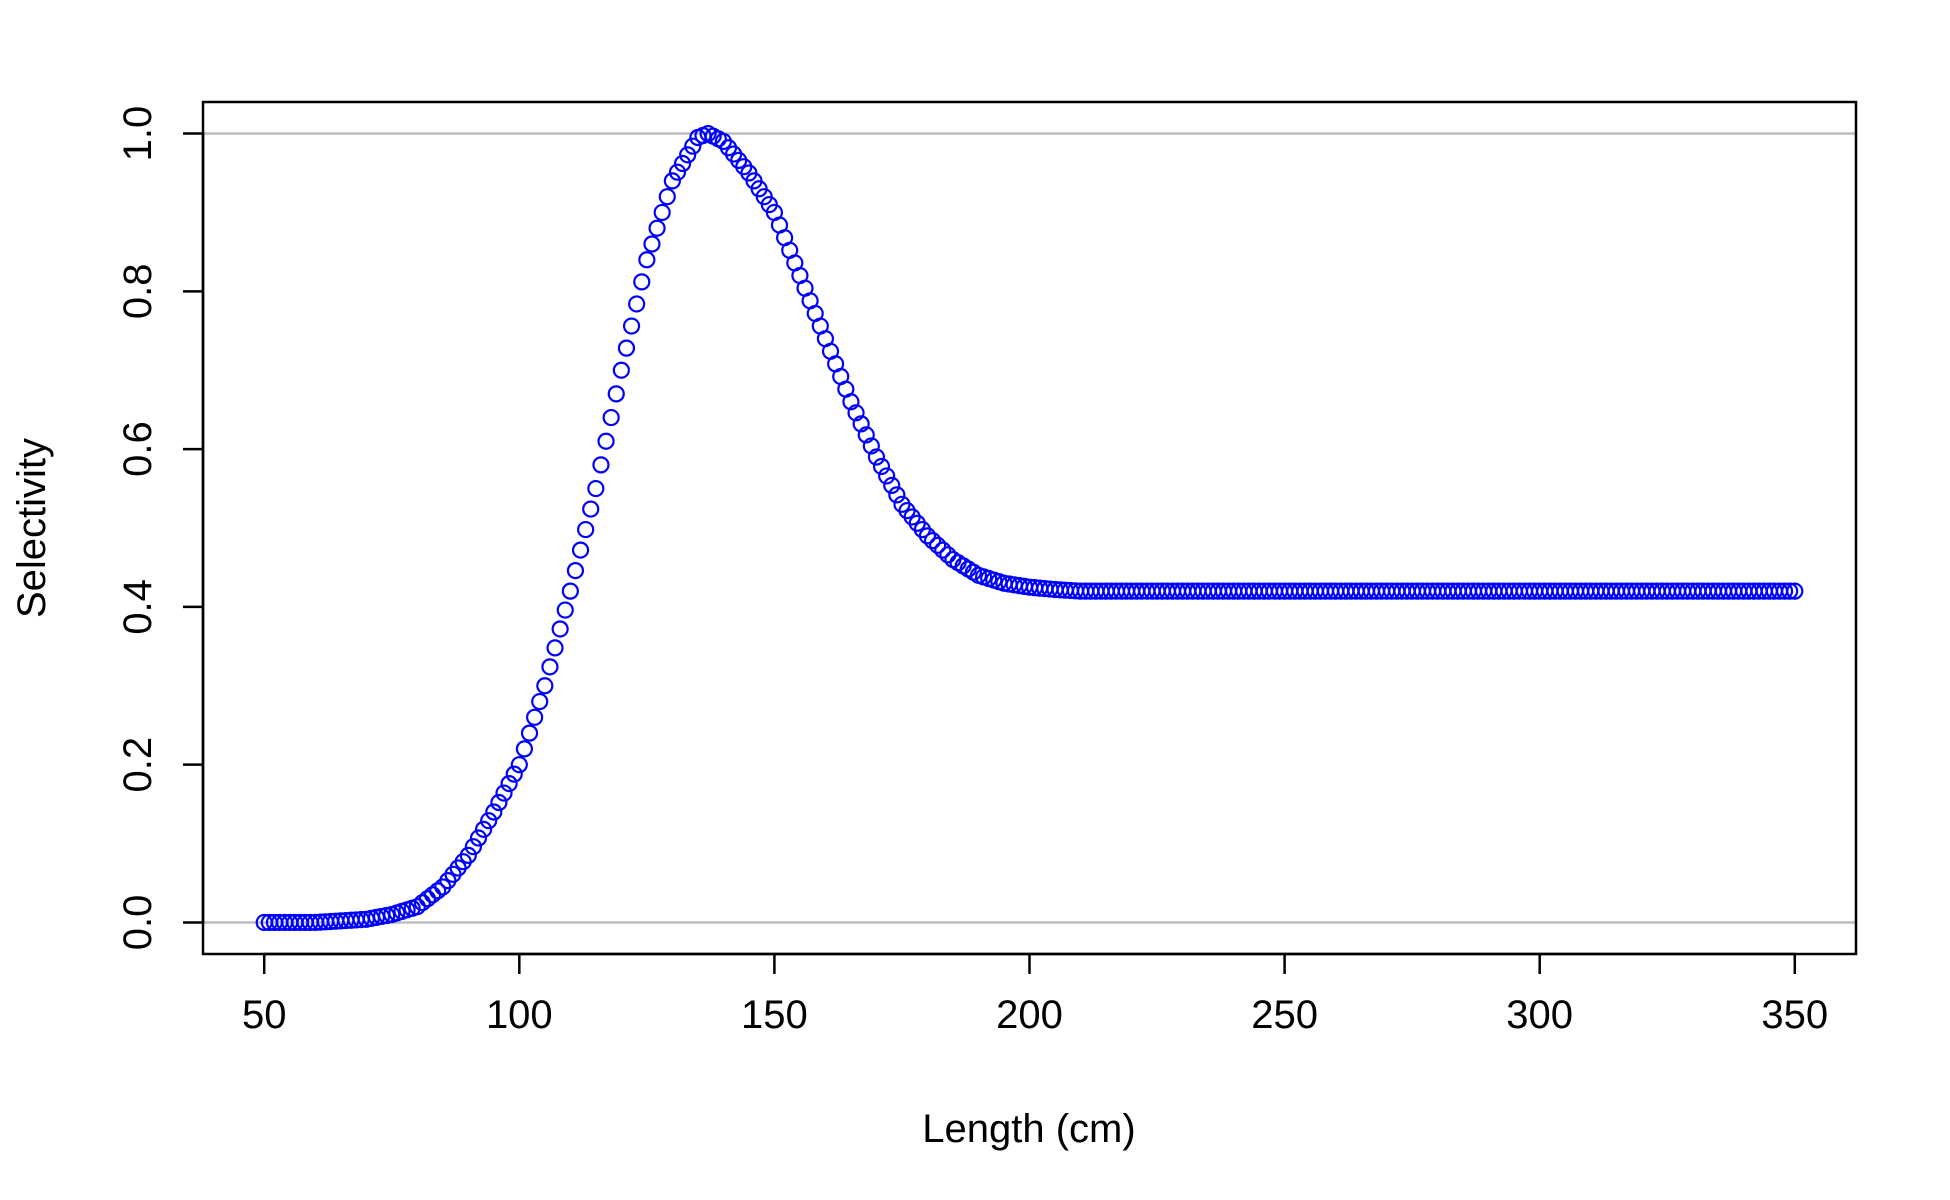  What do you see at coordinates (160, 528) in the screenshot?
I see `y-axis: 0.0 0.2 0.4 0.6 0.8 1.0` at bounding box center [160, 528].